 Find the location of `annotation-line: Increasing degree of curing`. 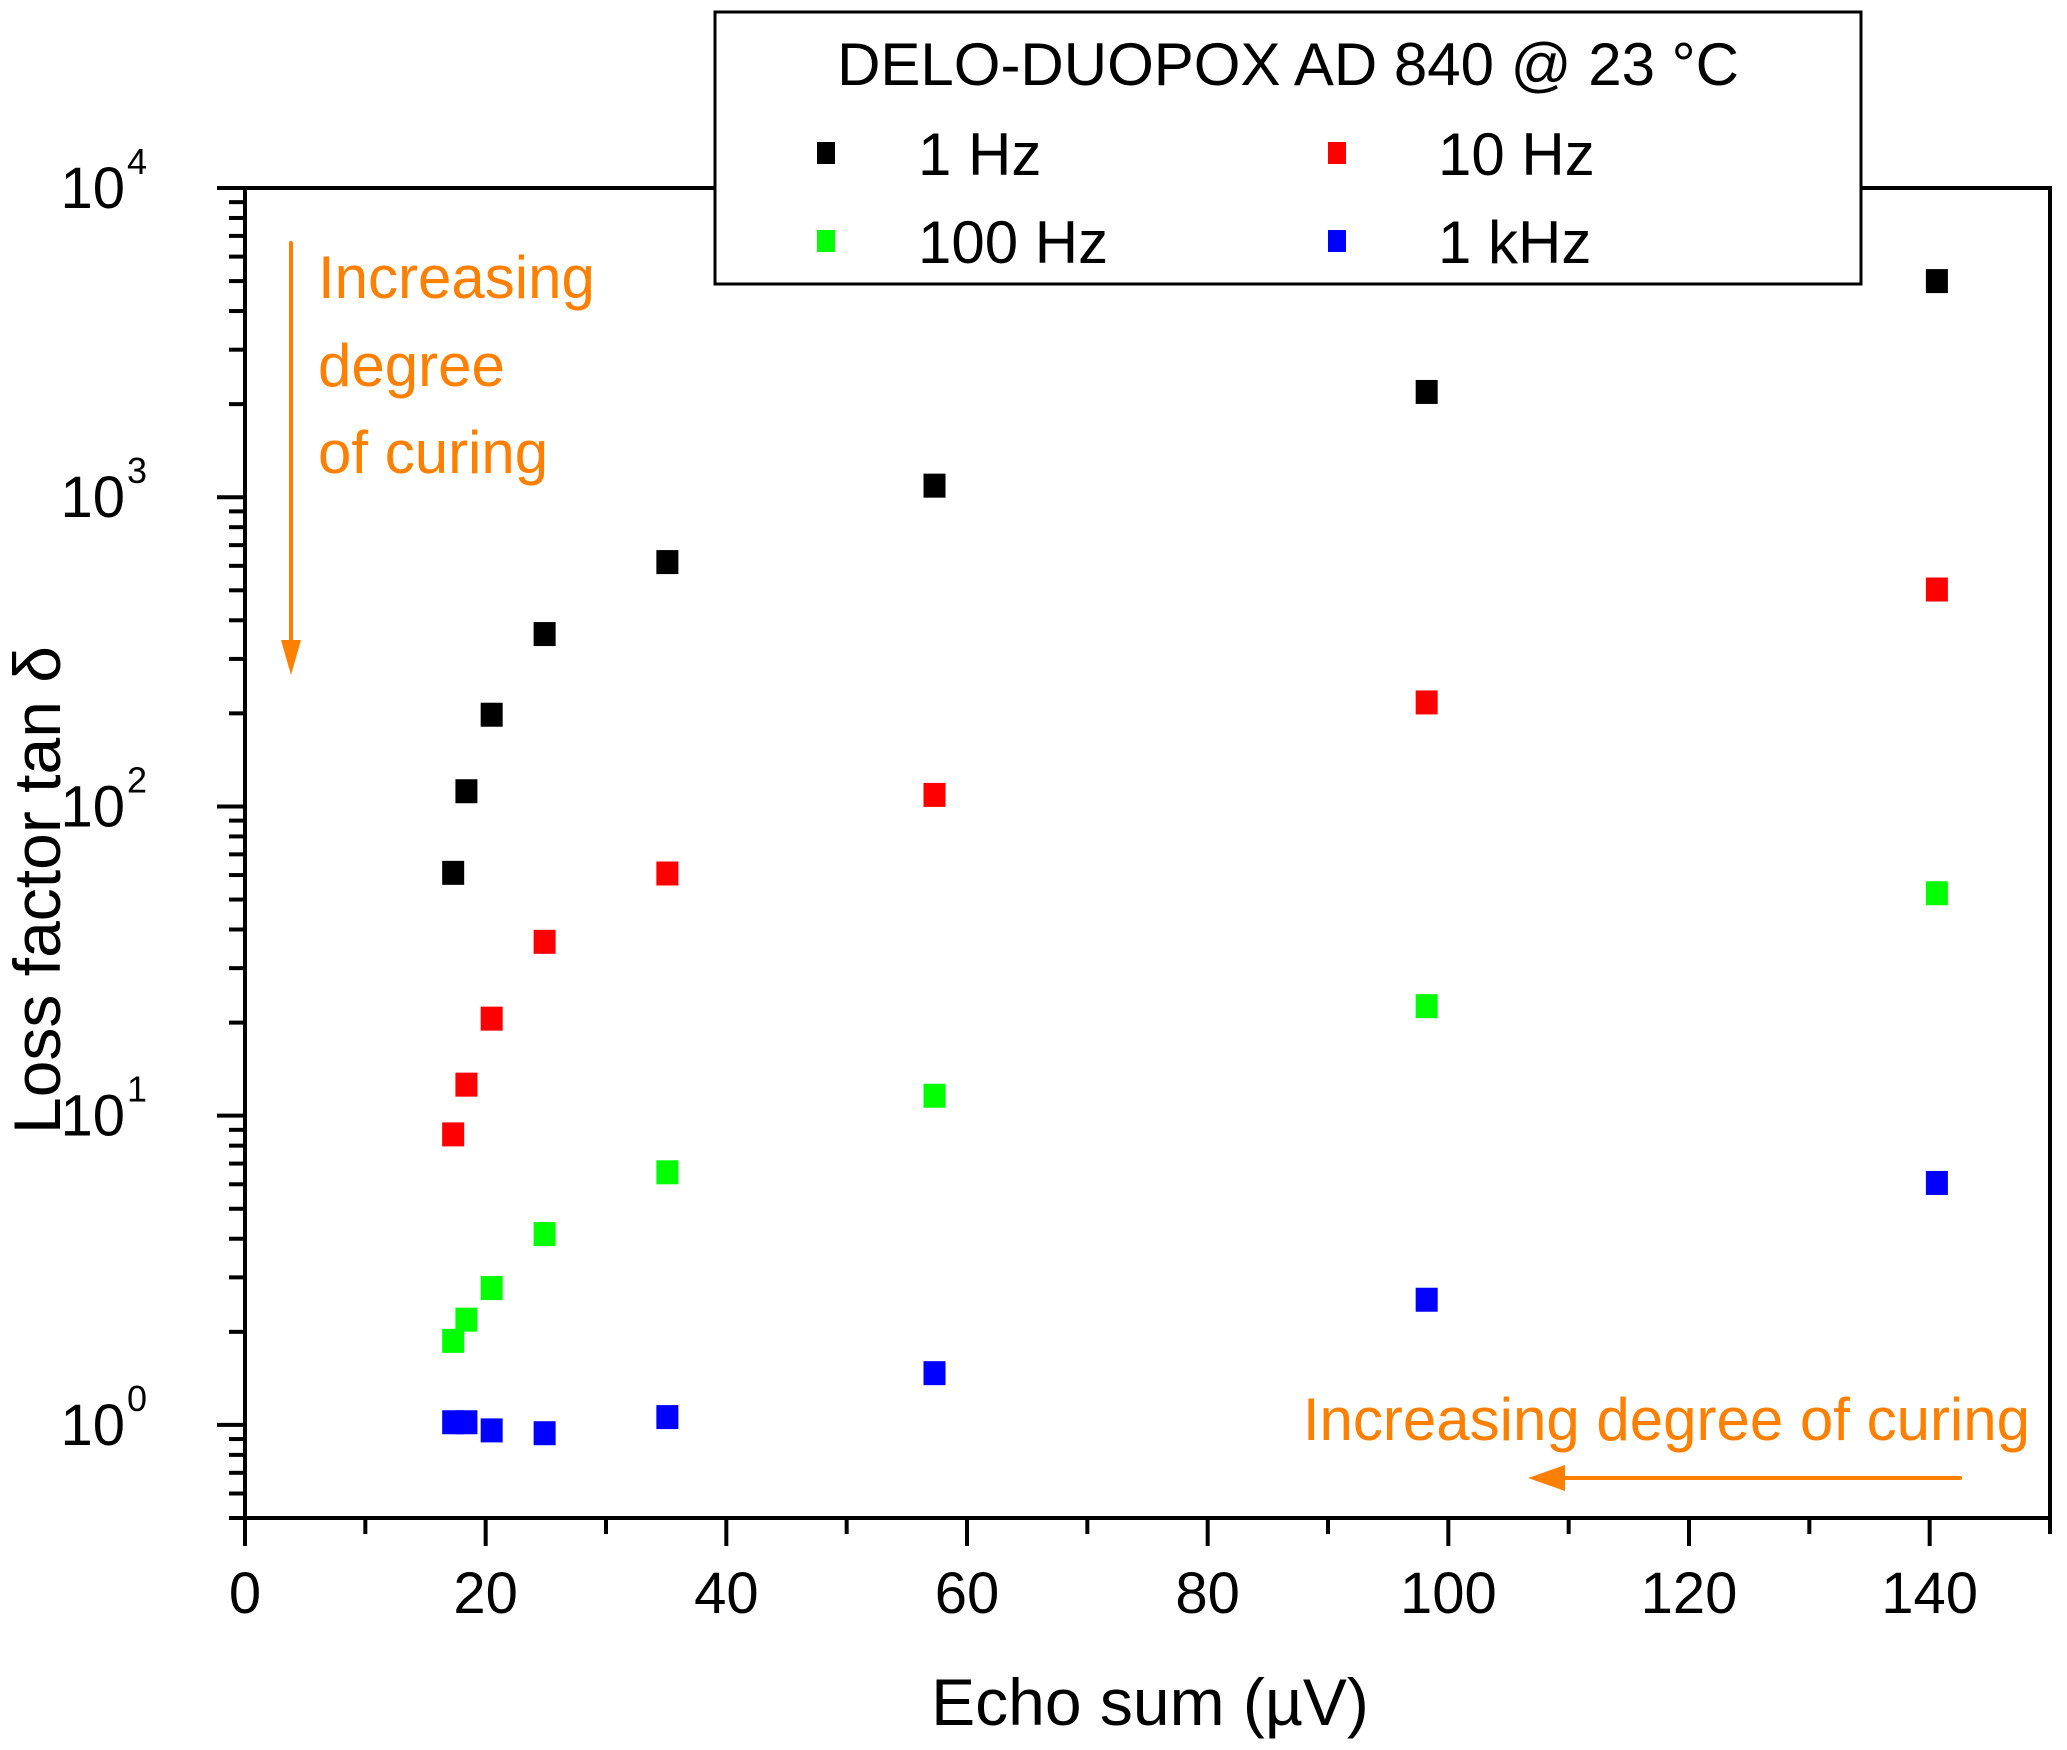

annotation-line: Increasing degree of curing is located at coordinates (1666, 1419).